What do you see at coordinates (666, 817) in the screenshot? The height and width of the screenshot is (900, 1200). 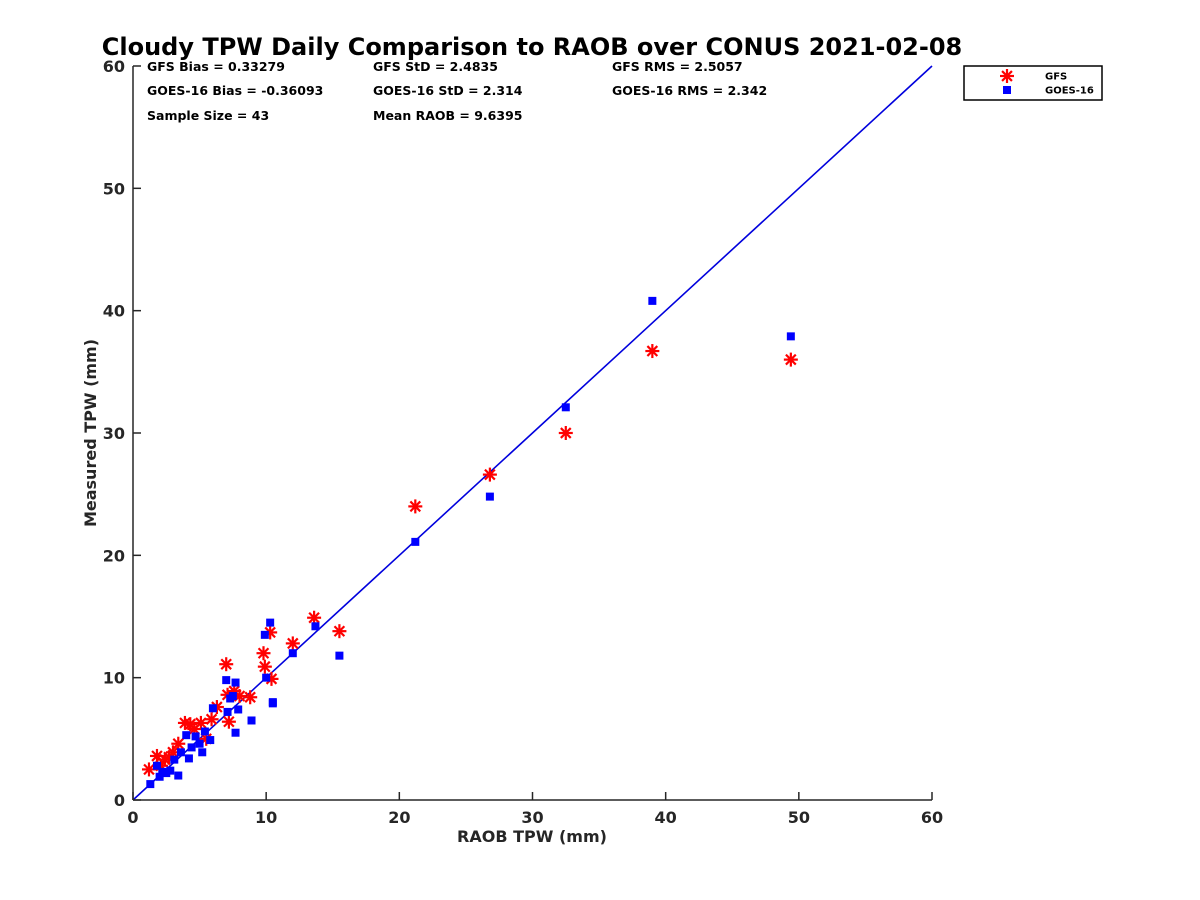 I see `x-tick-label: 40` at bounding box center [666, 817].